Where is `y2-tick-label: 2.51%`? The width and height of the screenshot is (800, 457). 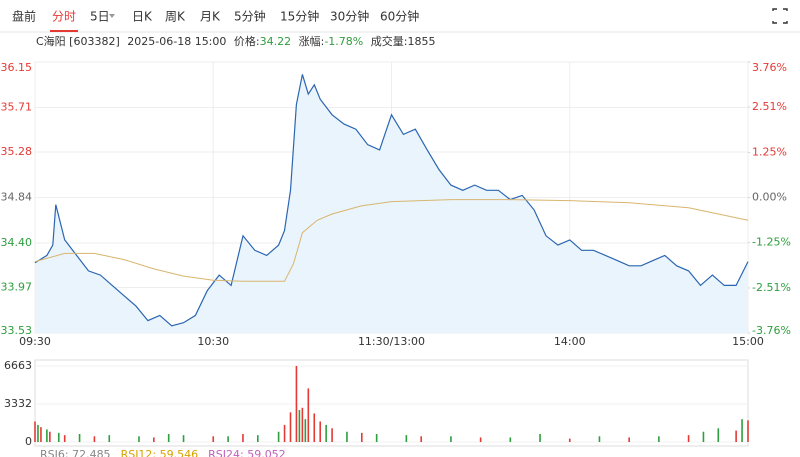 y2-tick-label: 2.51% is located at coordinates (769, 106).